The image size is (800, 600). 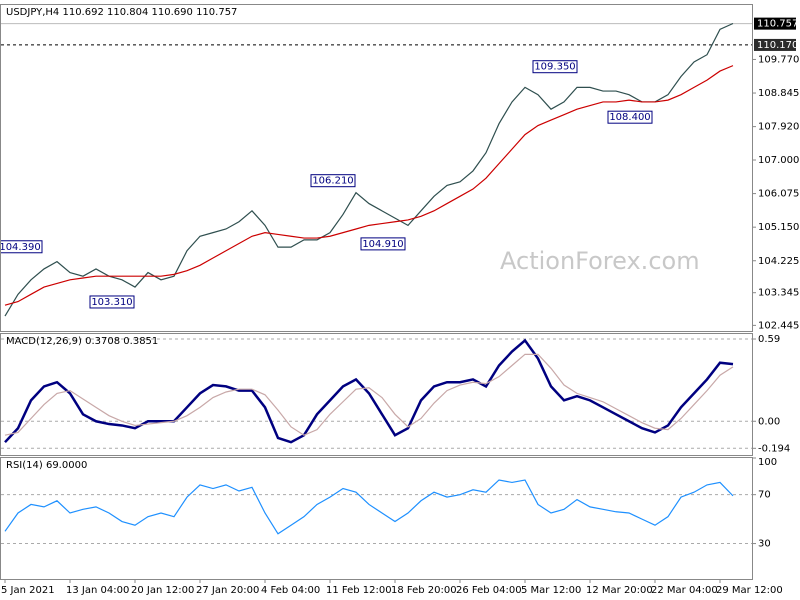 I want to click on x-tick-label: 13 Jan 04:00, so click(x=97, y=590).